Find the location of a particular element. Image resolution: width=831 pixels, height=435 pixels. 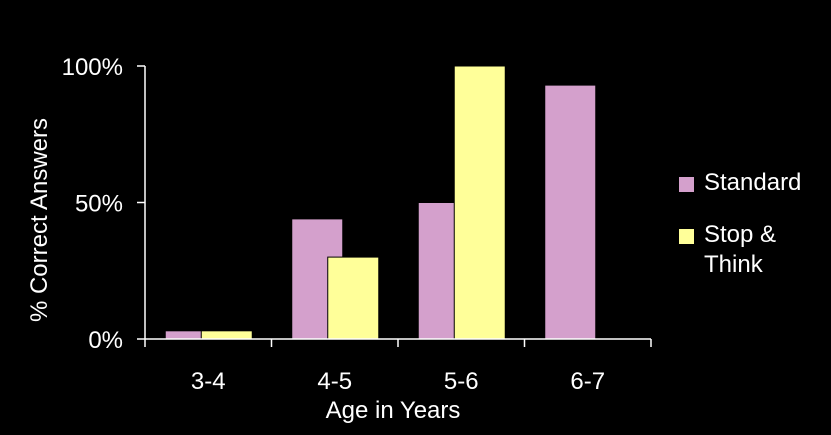

x-ticks-group: 3-4 4-5 5-6 6-7 is located at coordinates (398, 367).